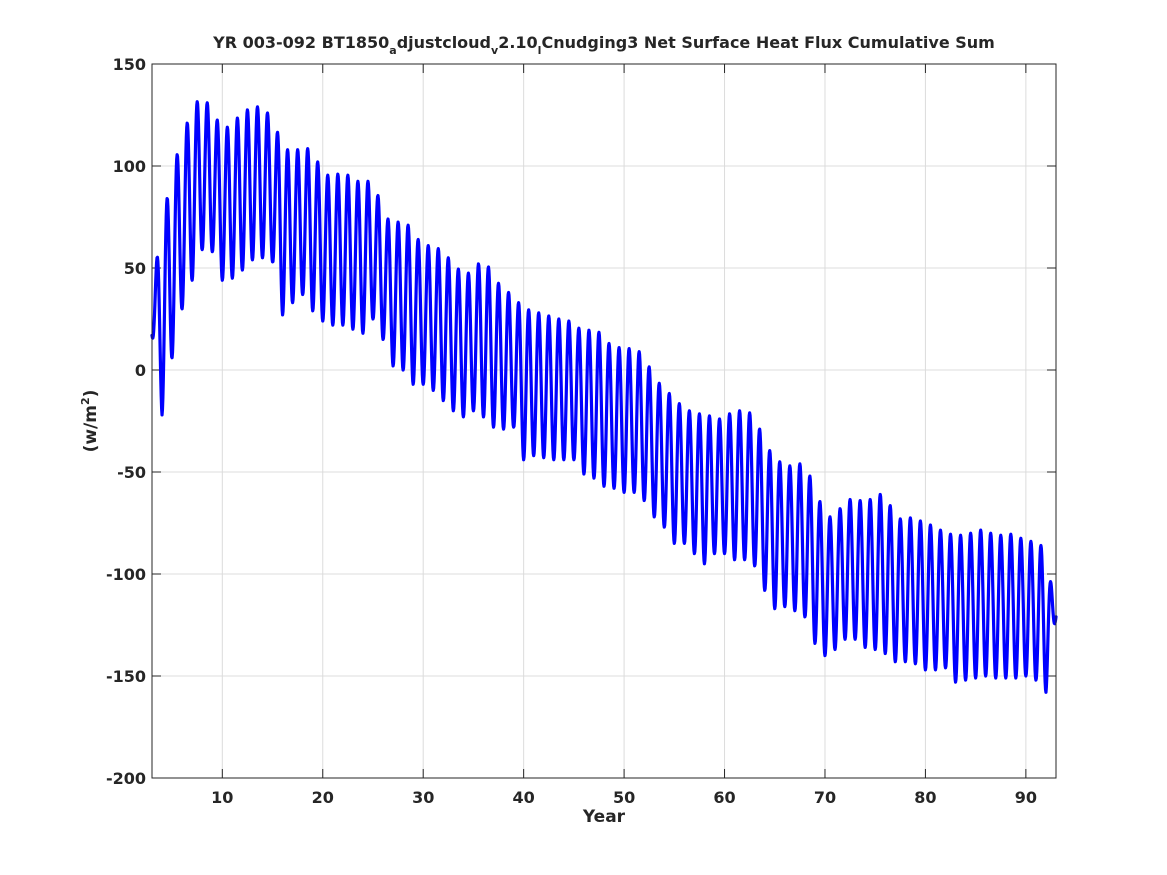 The height and width of the screenshot is (875, 1167). What do you see at coordinates (126, 676) in the screenshot?
I see `y-tick-label: -150` at bounding box center [126, 676].